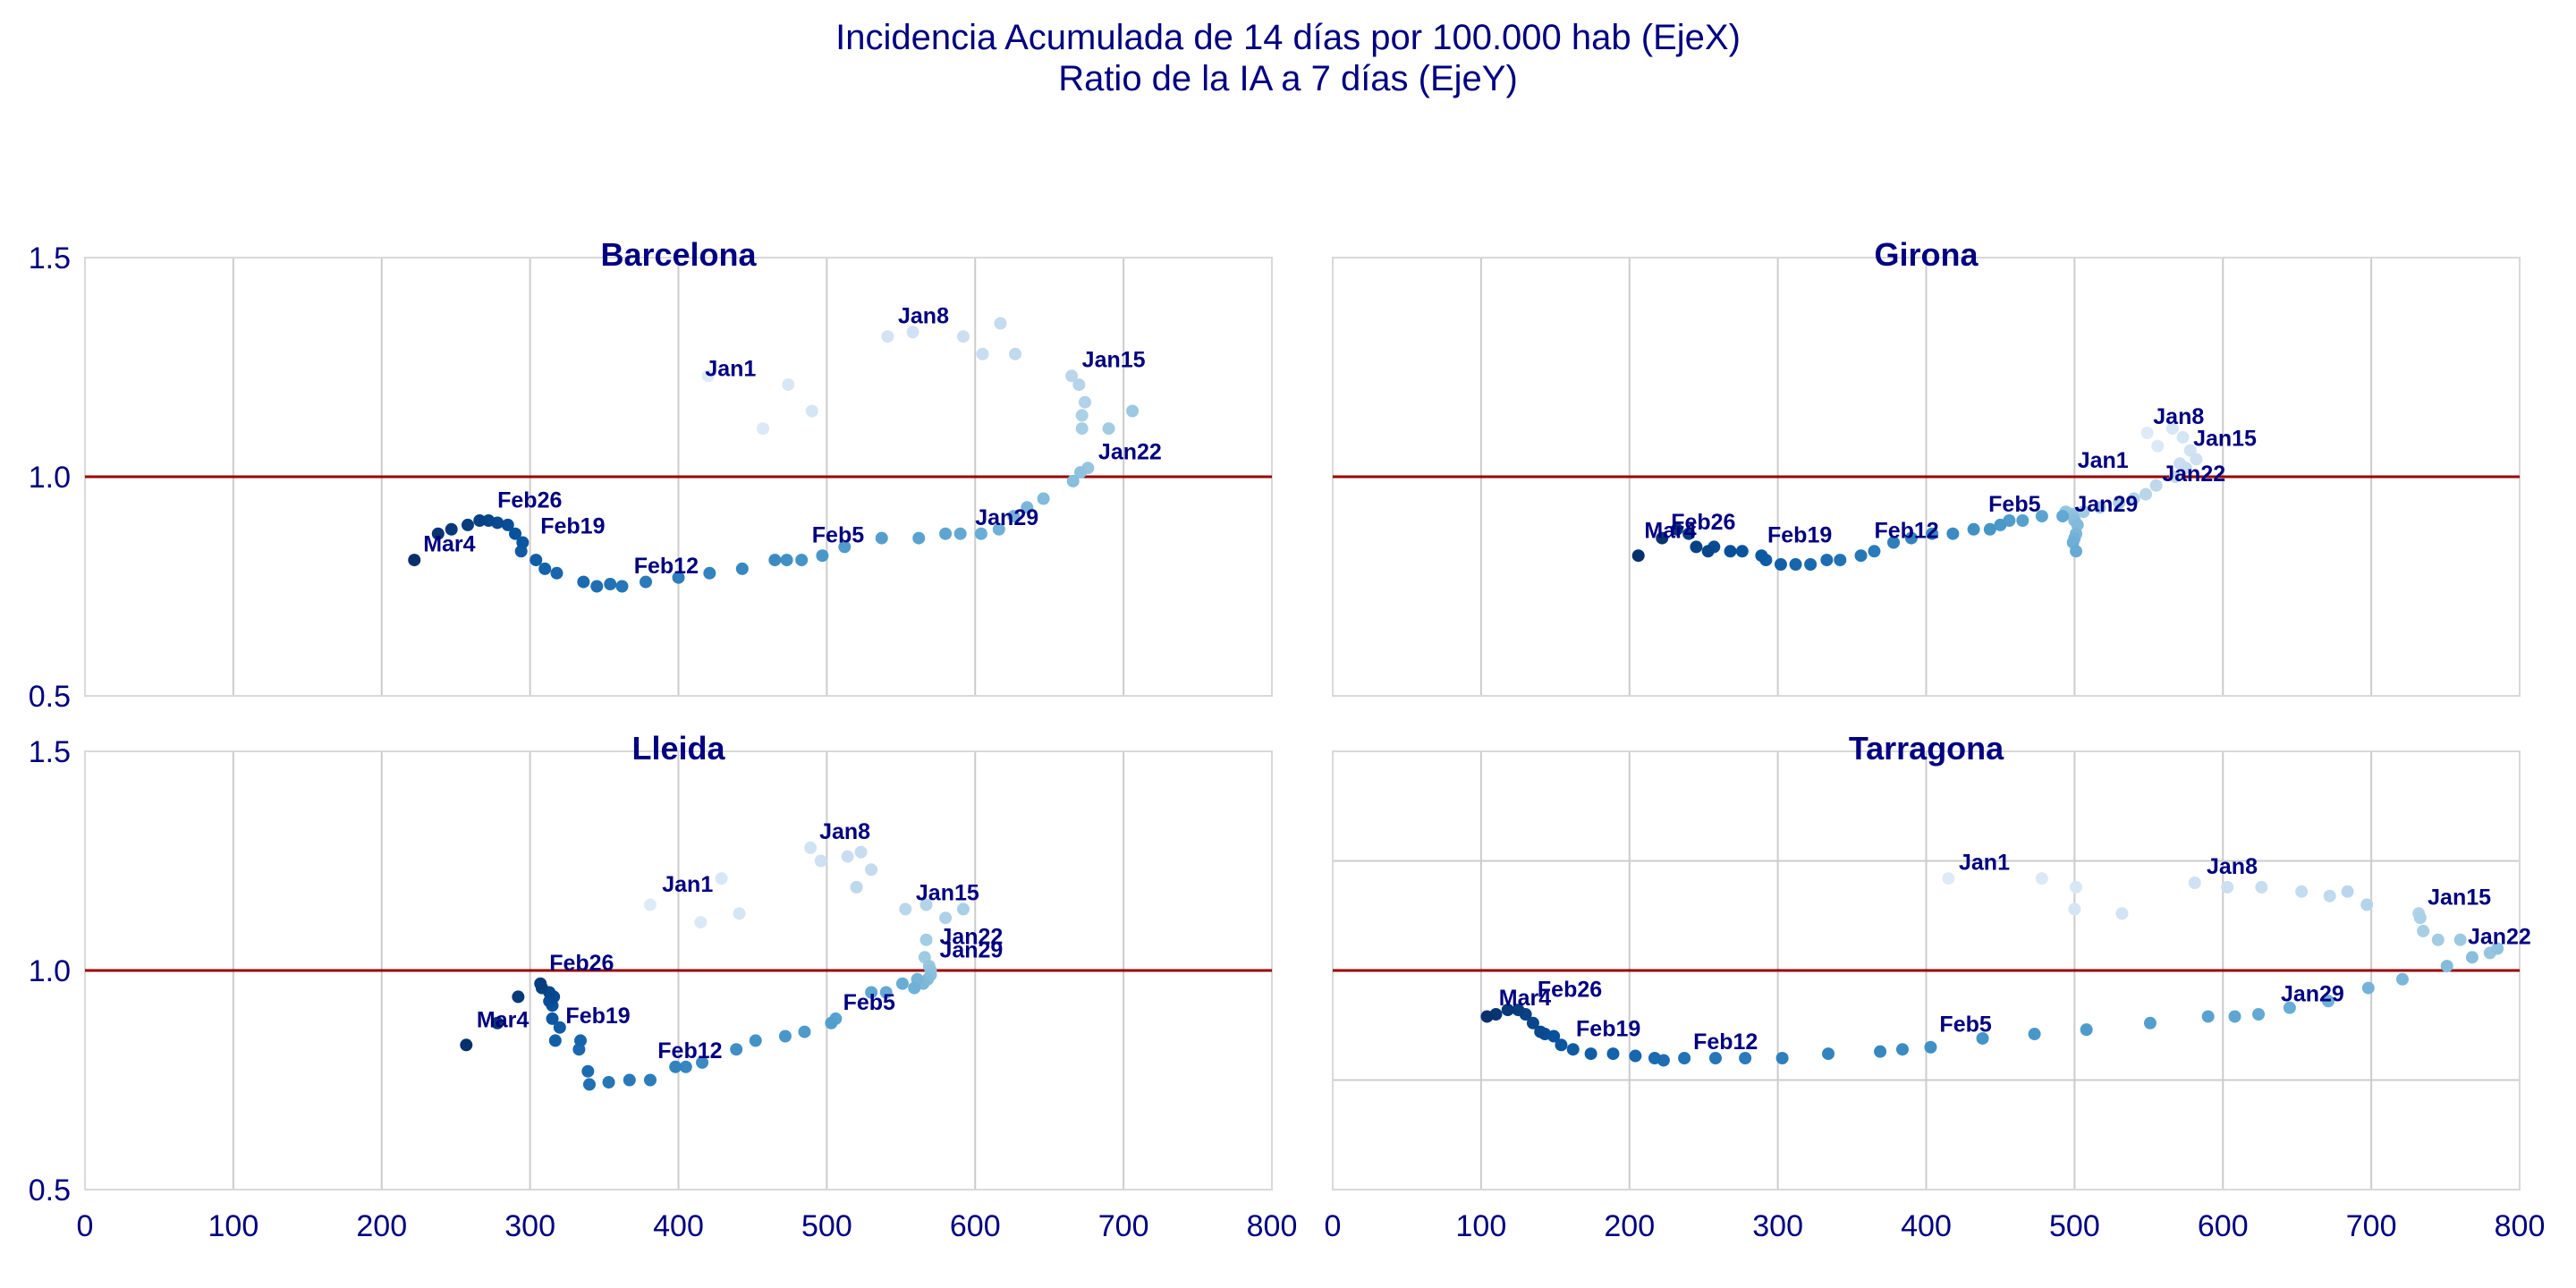 This screenshot has width=2576, height=1288. What do you see at coordinates (2459, 898) in the screenshot?
I see `date-label: Jan15` at bounding box center [2459, 898].